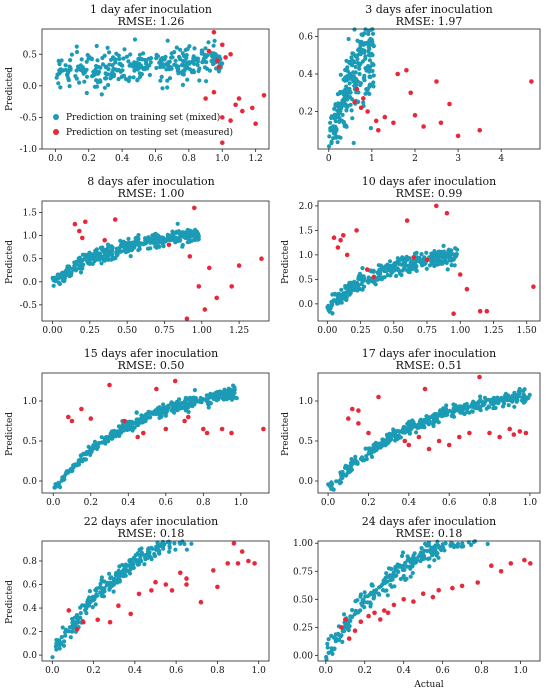  What do you see at coordinates (303, 544) in the screenshot?
I see `y-tick-label: 1.00` at bounding box center [303, 544].